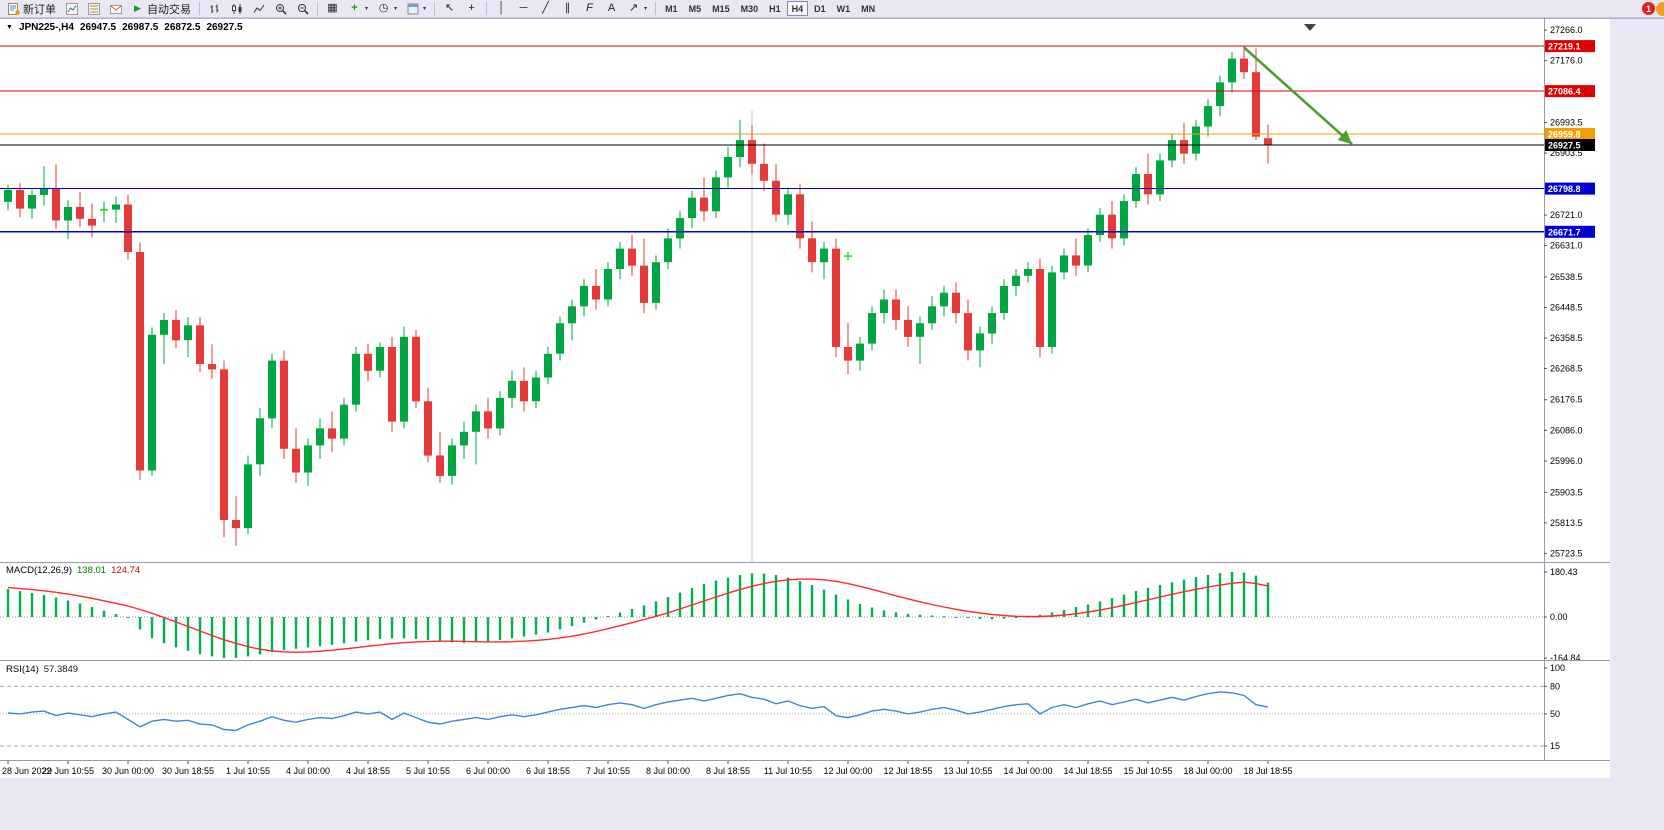  I want to click on candles-chart-icon, so click(236, 8).